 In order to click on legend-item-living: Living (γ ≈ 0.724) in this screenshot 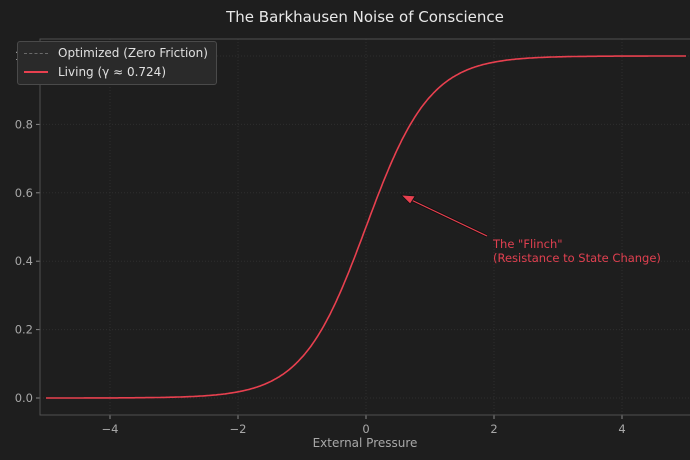, I will do `click(95, 72)`.